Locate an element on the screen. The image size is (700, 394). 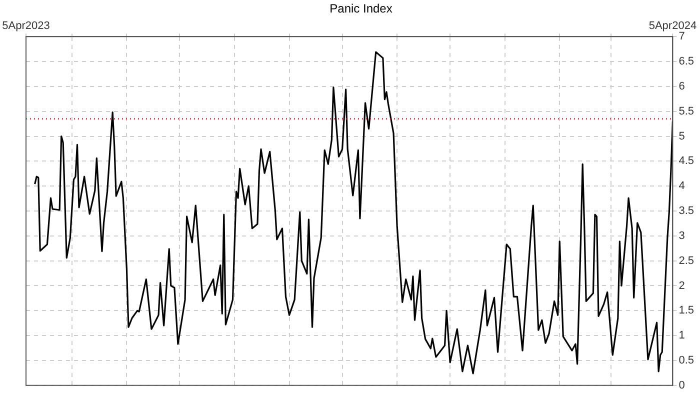
y-tick-label: 1.5 is located at coordinates (686, 310).